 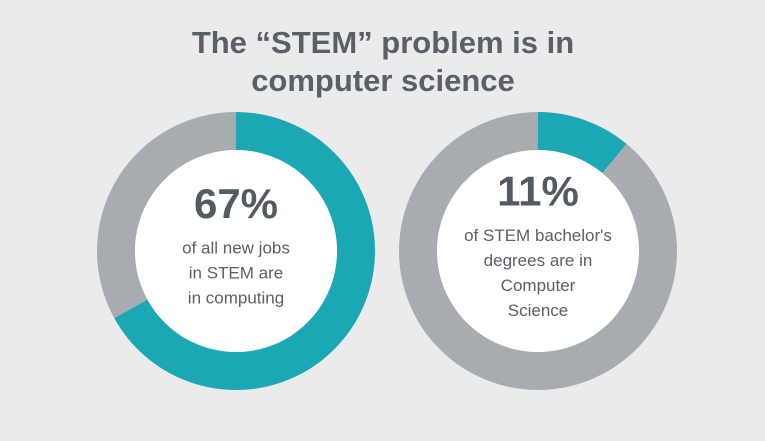 What do you see at coordinates (383, 42) in the screenshot?
I see `title-line: The “STEM” problem is in` at bounding box center [383, 42].